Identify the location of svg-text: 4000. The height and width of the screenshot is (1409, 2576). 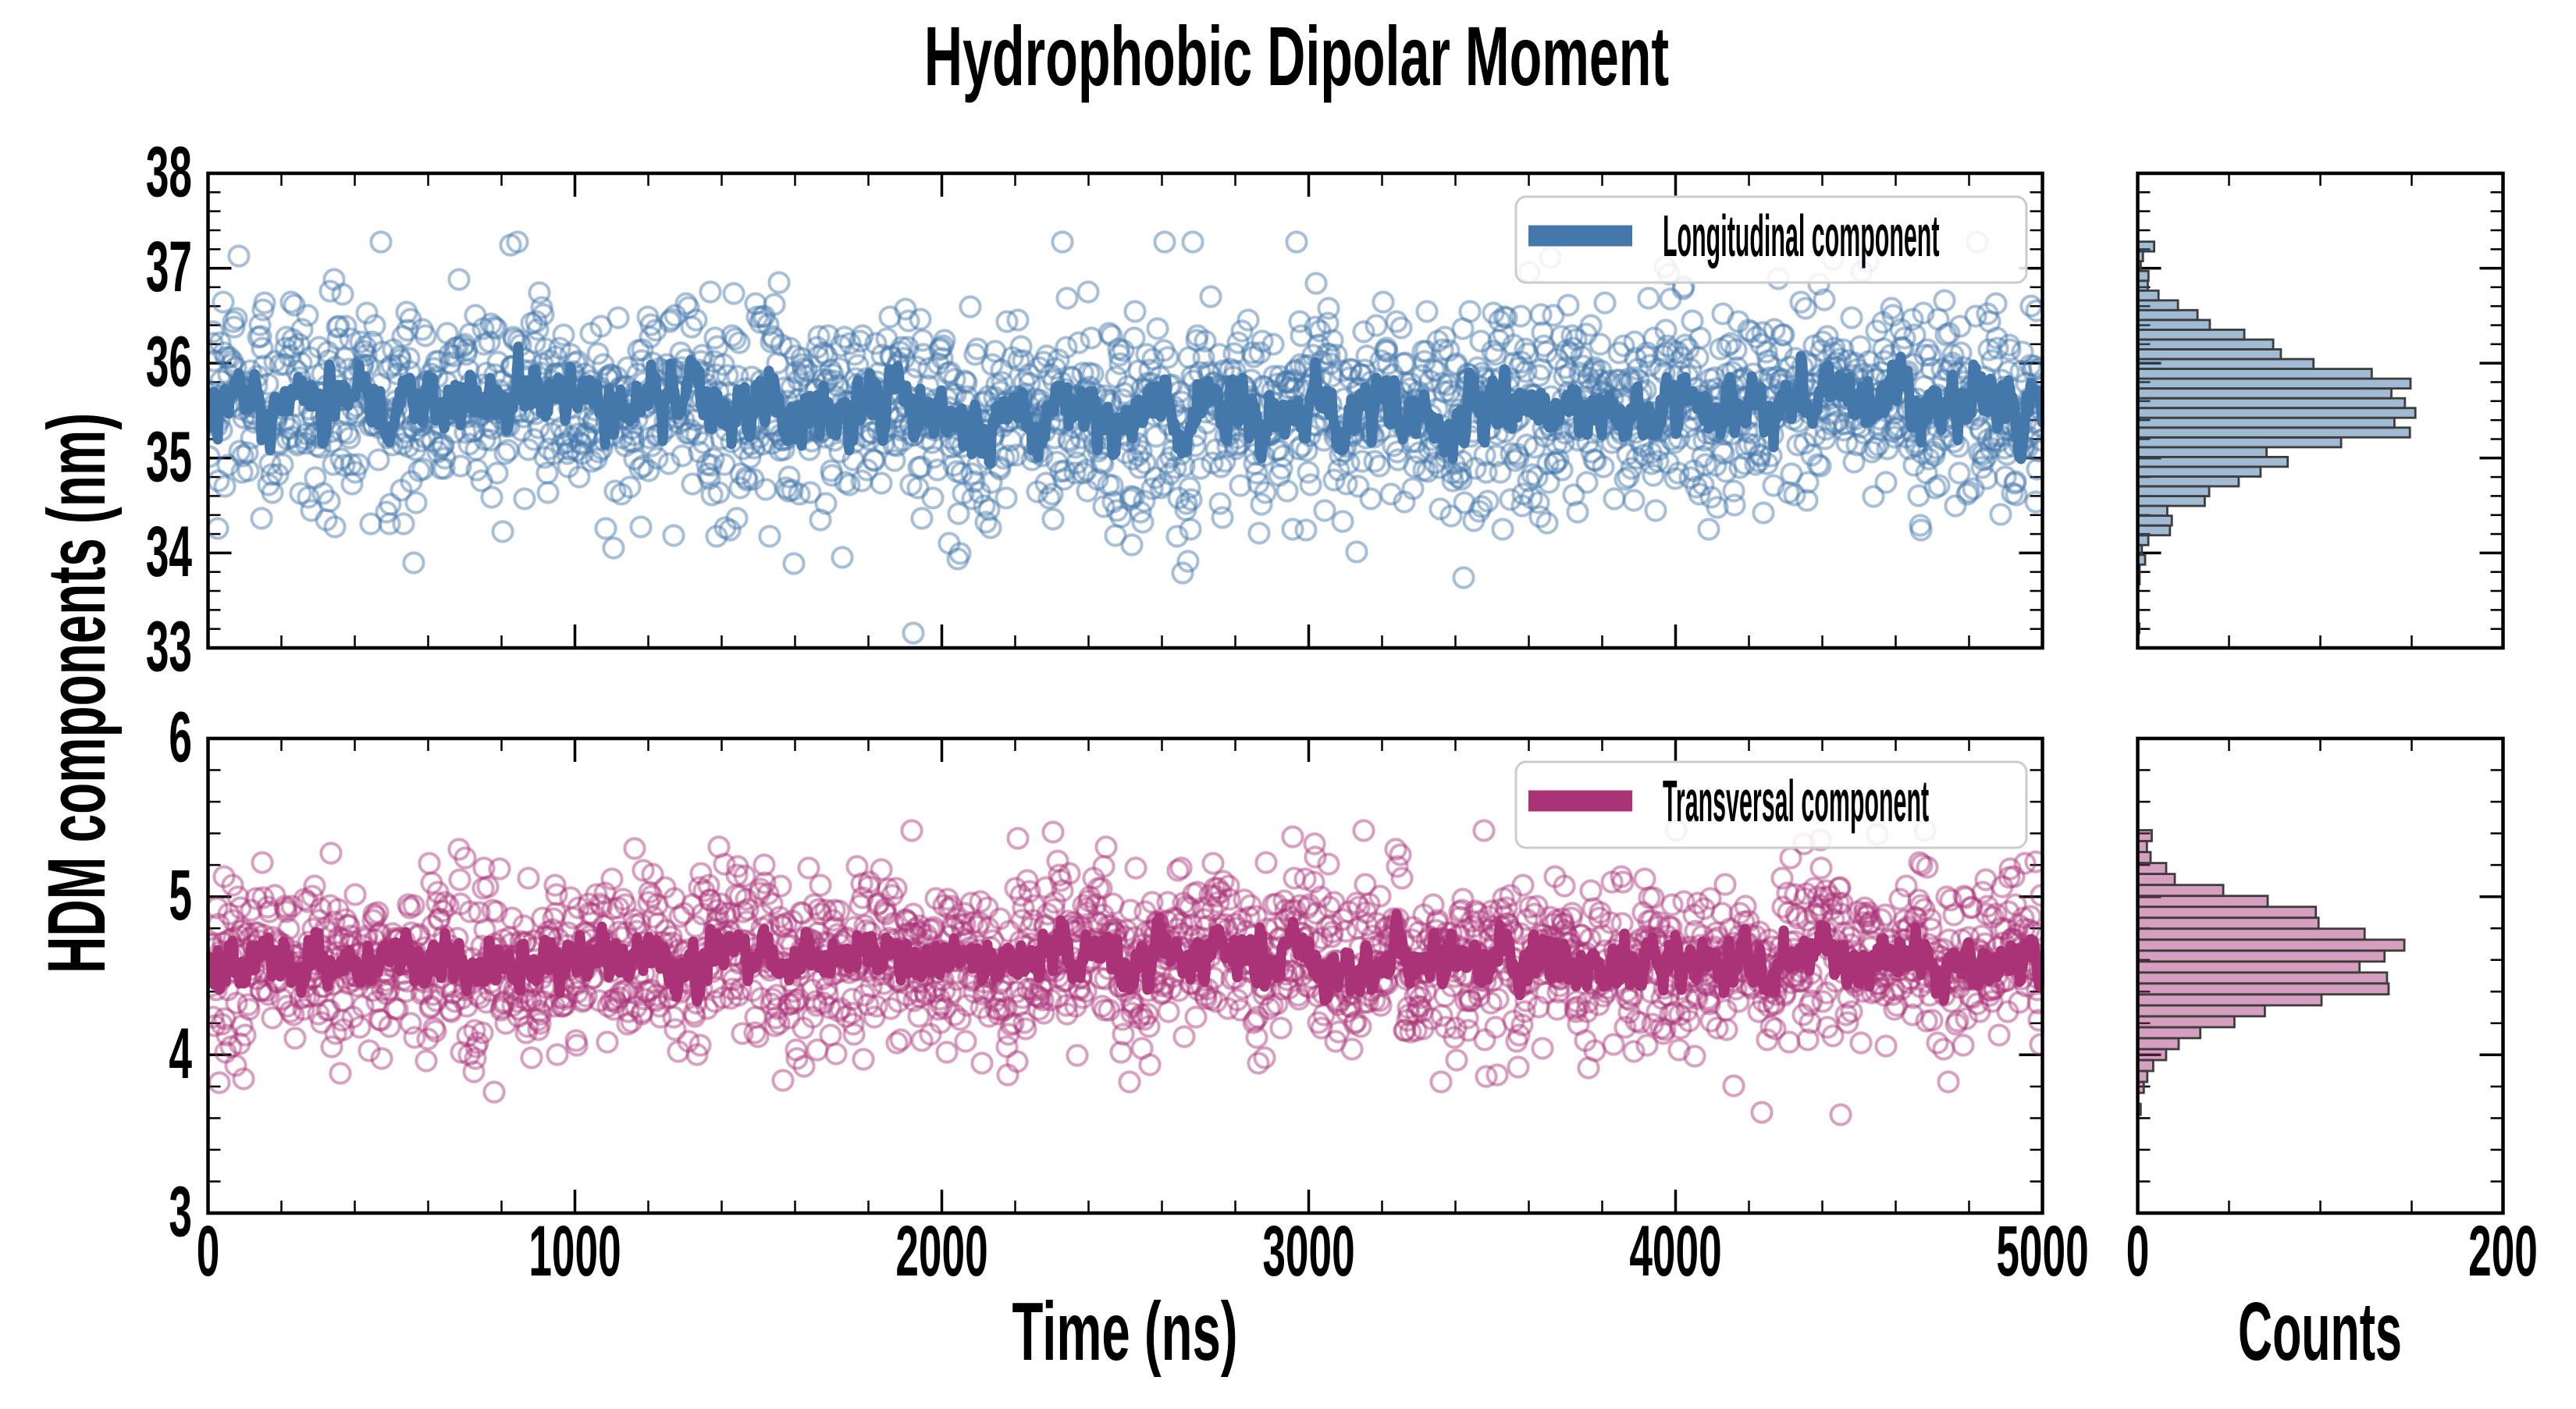
(1675, 1251).